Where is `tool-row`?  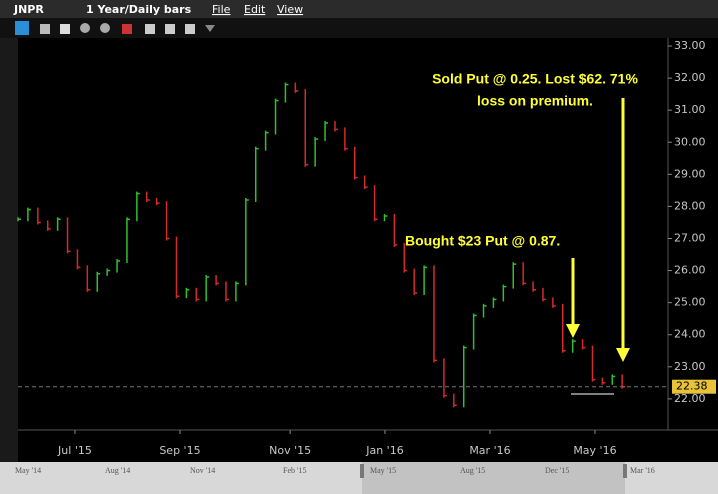 tool-row is located at coordinates (359, 28).